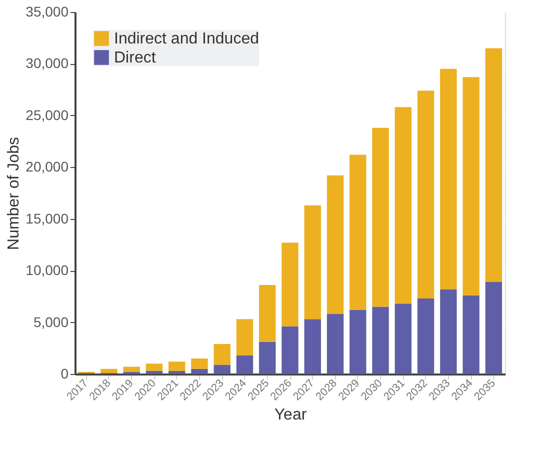  What do you see at coordinates (135, 58) in the screenshot?
I see `legend-label: Direct` at bounding box center [135, 58].